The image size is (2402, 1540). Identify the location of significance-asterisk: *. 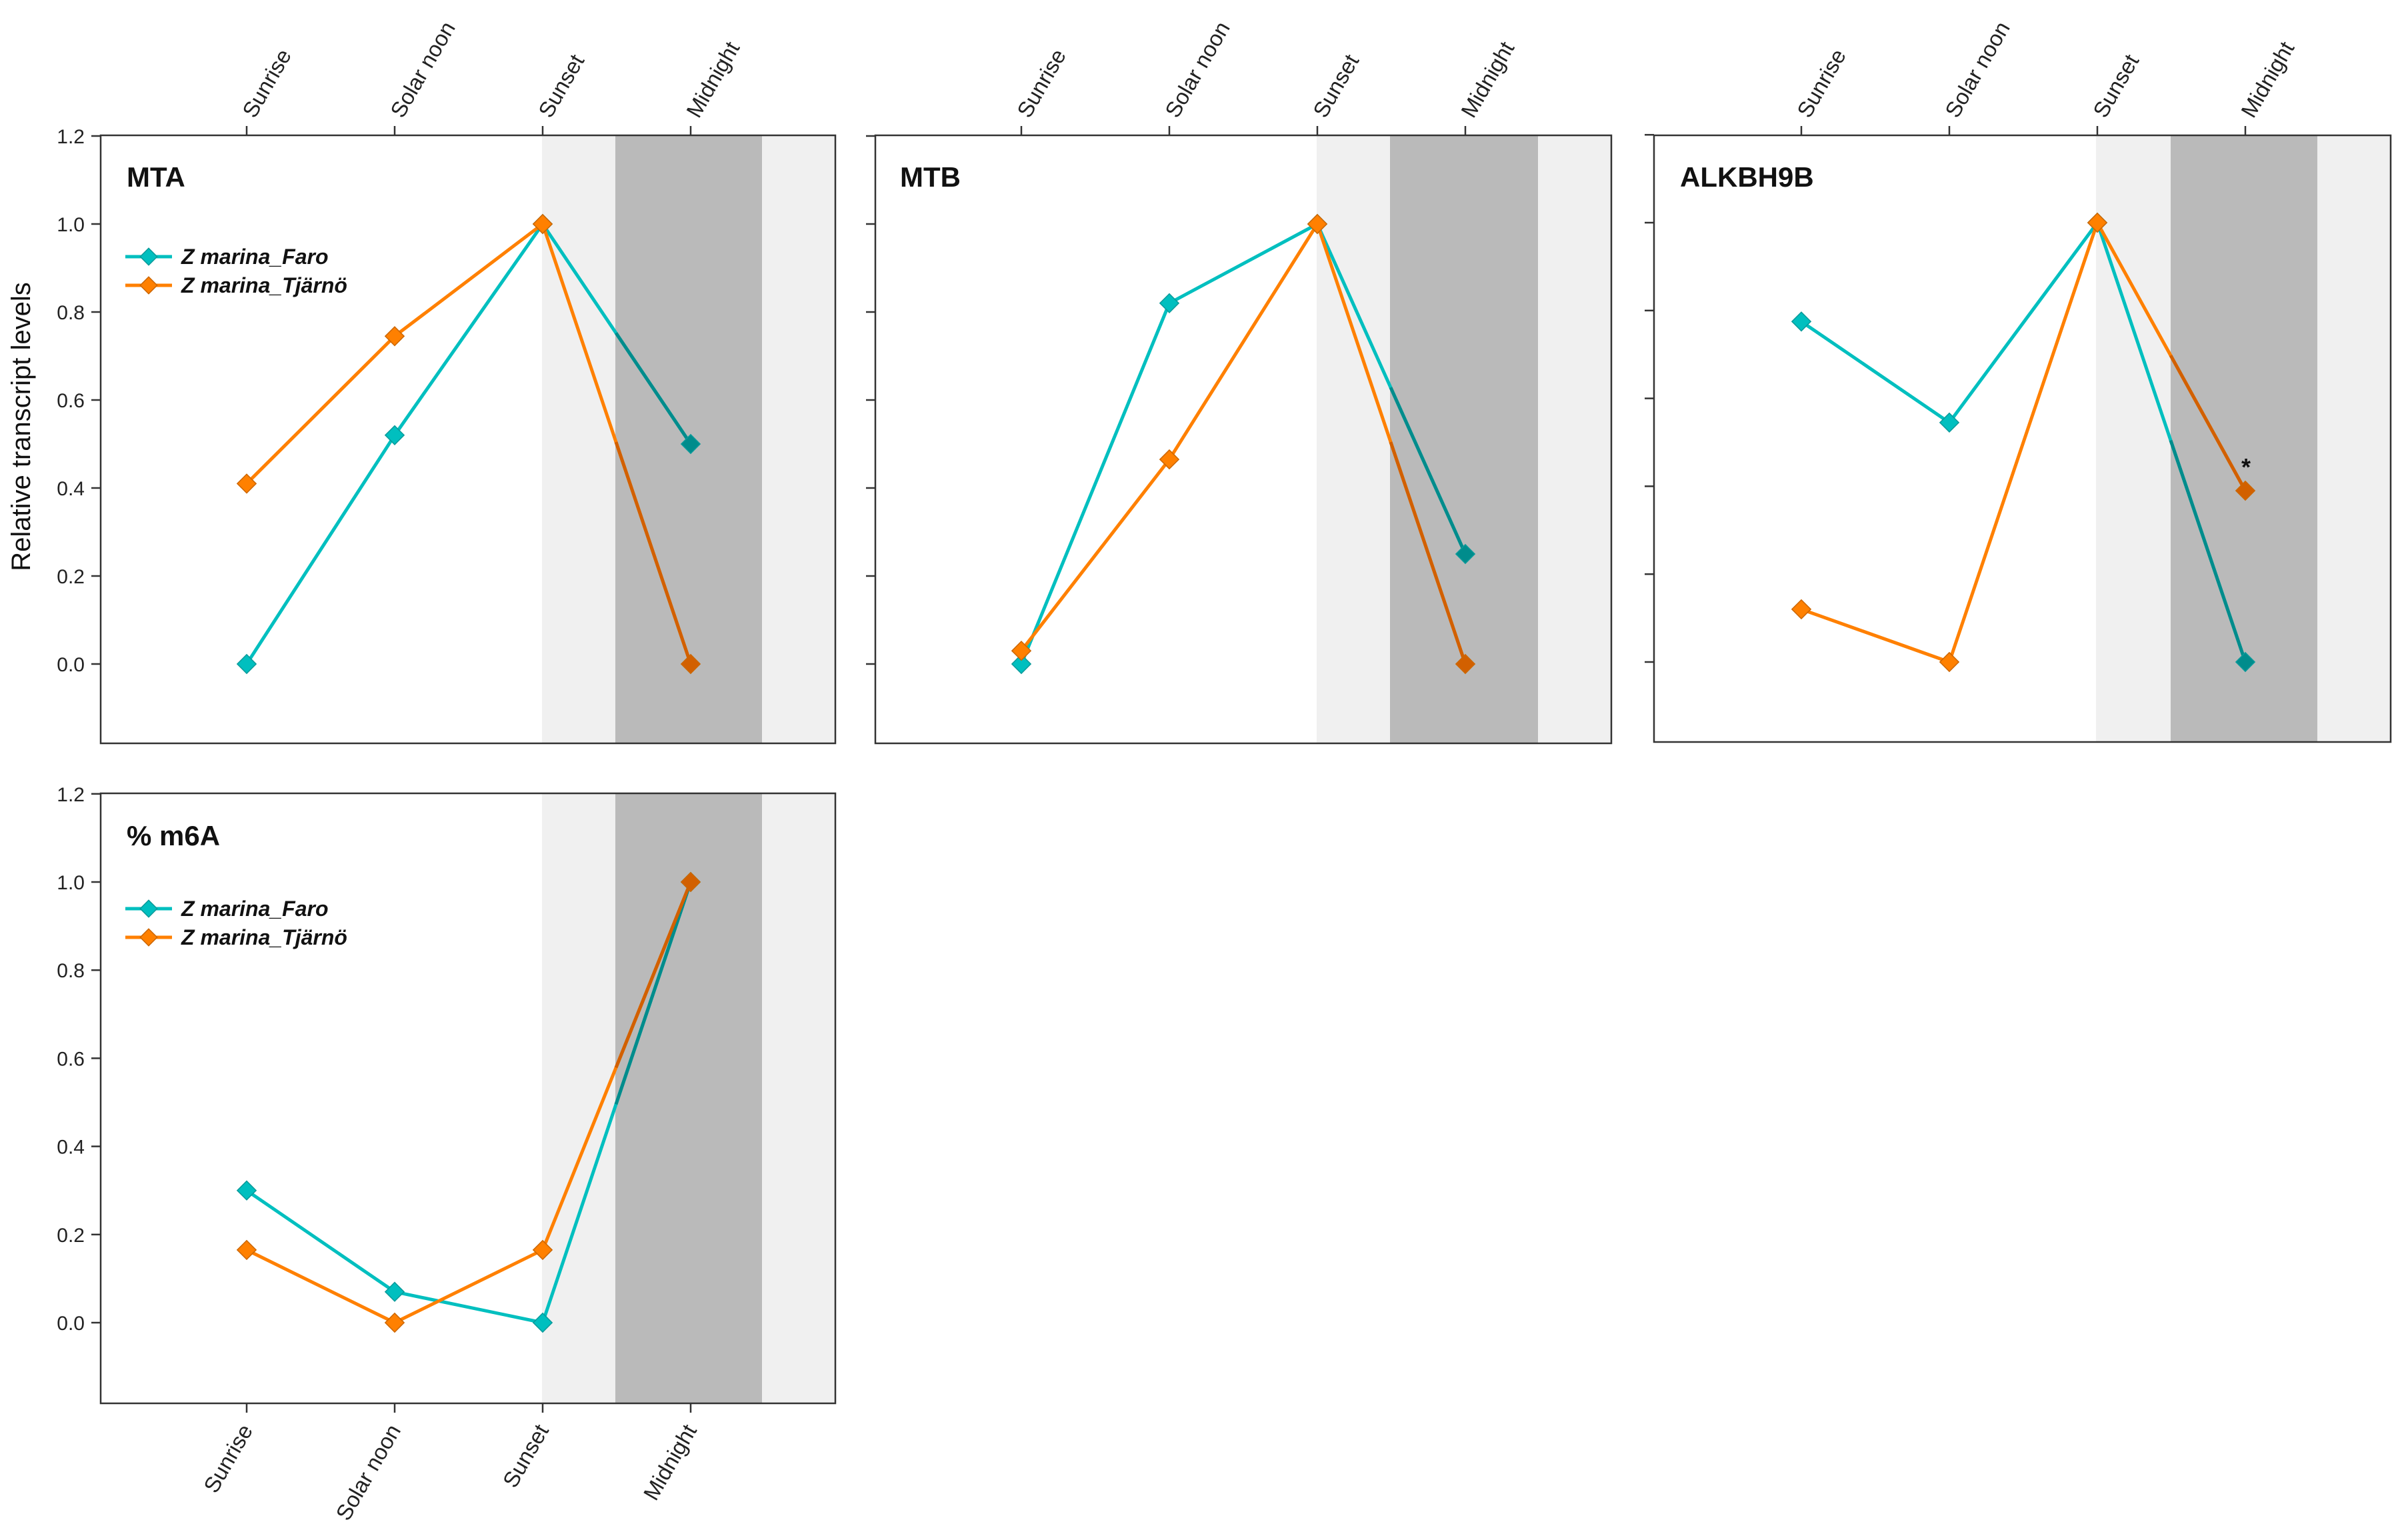
(2246, 467).